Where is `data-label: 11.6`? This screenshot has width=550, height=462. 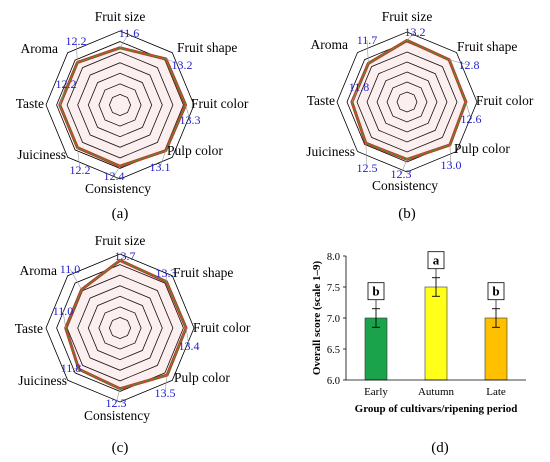 data-label: 11.6 is located at coordinates (129, 33).